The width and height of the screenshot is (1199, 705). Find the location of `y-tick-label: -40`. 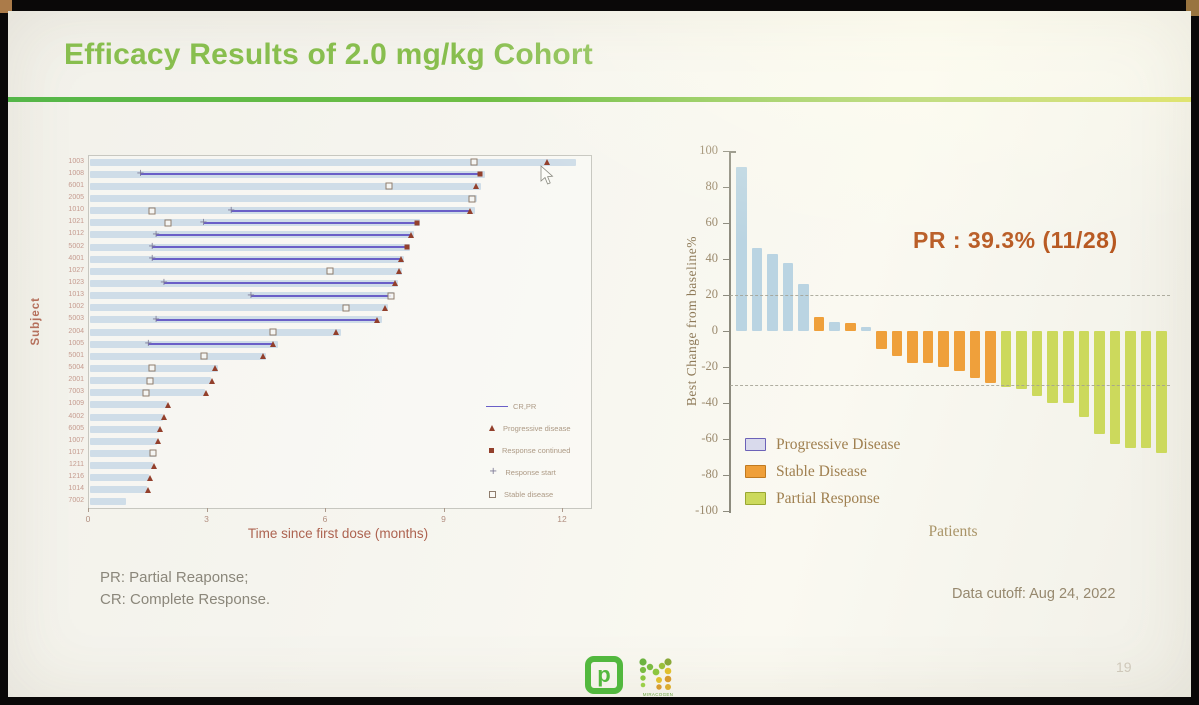

y-tick-label: -40 is located at coordinates (709, 402).